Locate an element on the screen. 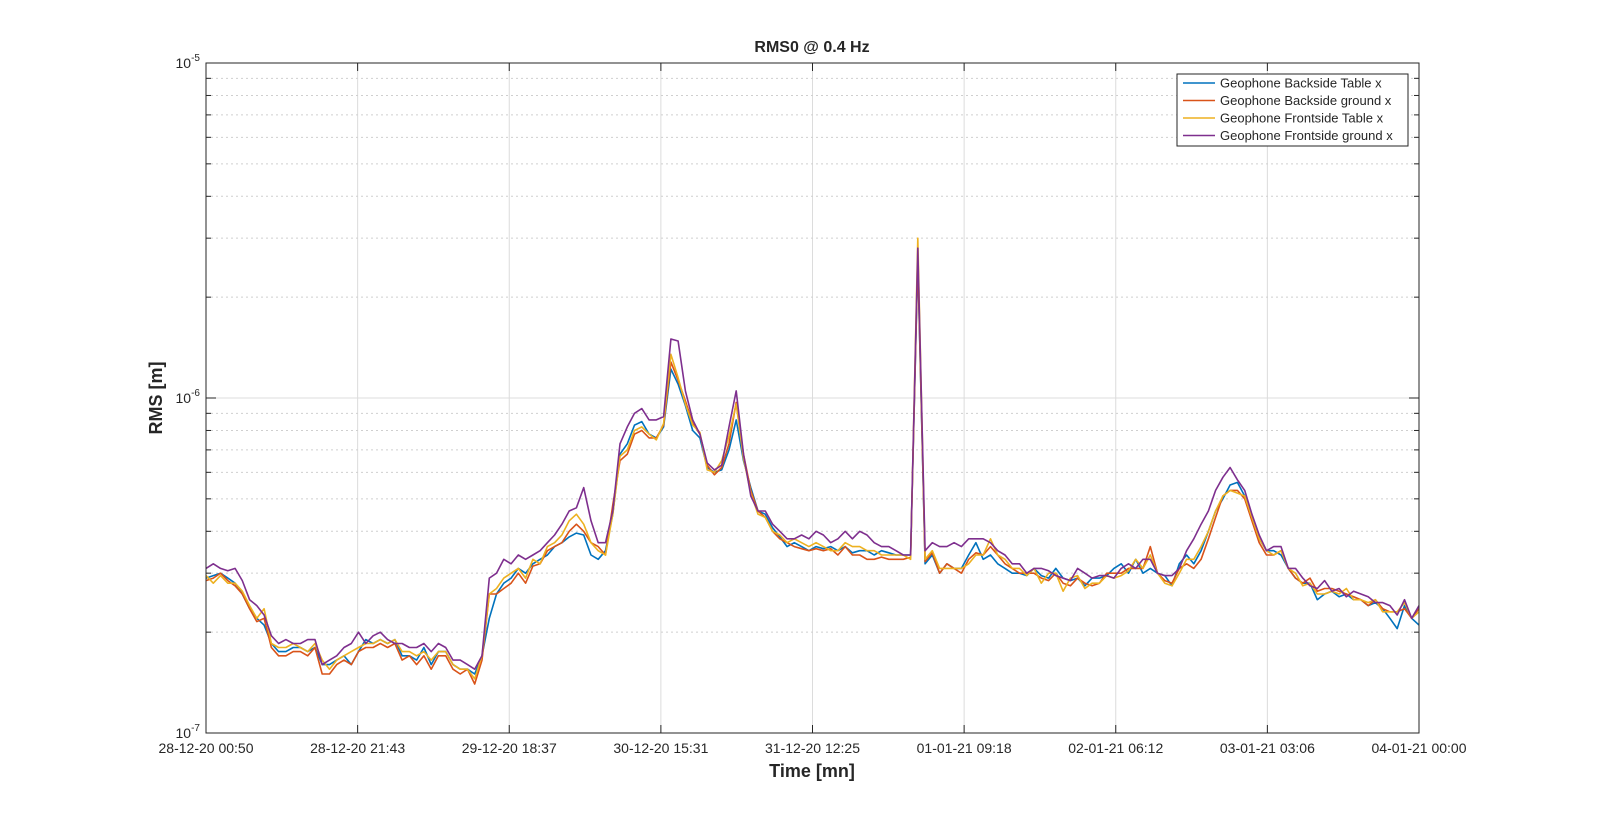 This screenshot has height=838, width=1597. chart-title: RMS0 @ 0.4 Hz is located at coordinates (811, 47).